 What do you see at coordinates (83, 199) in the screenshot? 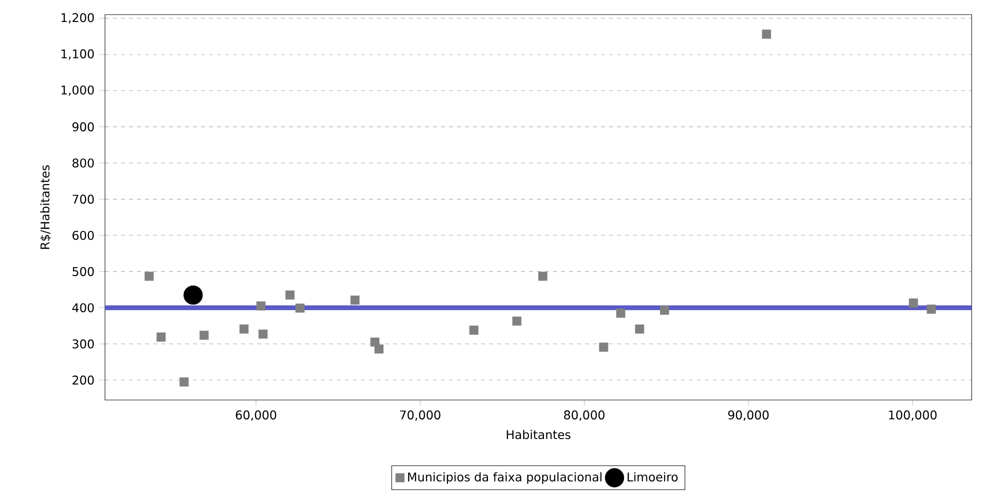
I see `y-tick-label: 700` at bounding box center [83, 199].